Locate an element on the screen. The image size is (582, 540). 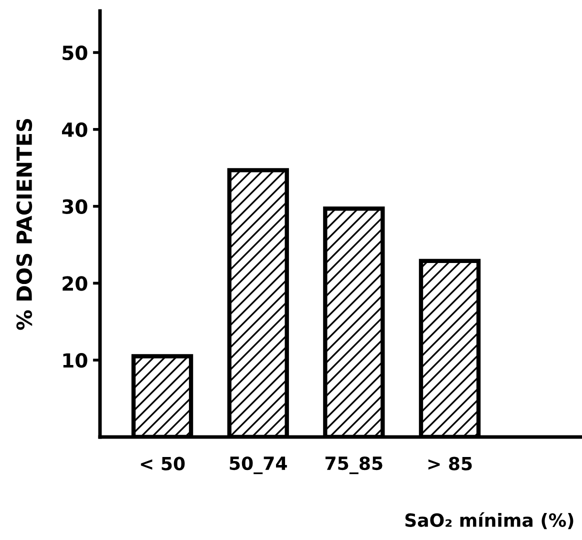
x-tick-label: < 50 is located at coordinates (162, 463).